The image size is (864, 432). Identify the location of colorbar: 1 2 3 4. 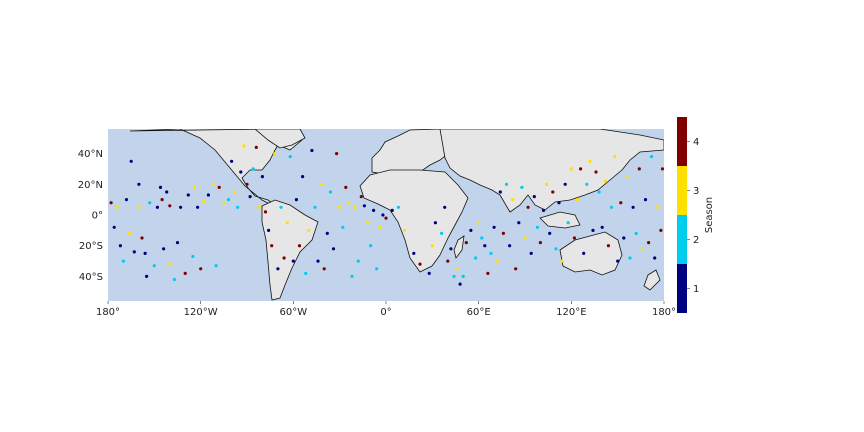
(688, 215).